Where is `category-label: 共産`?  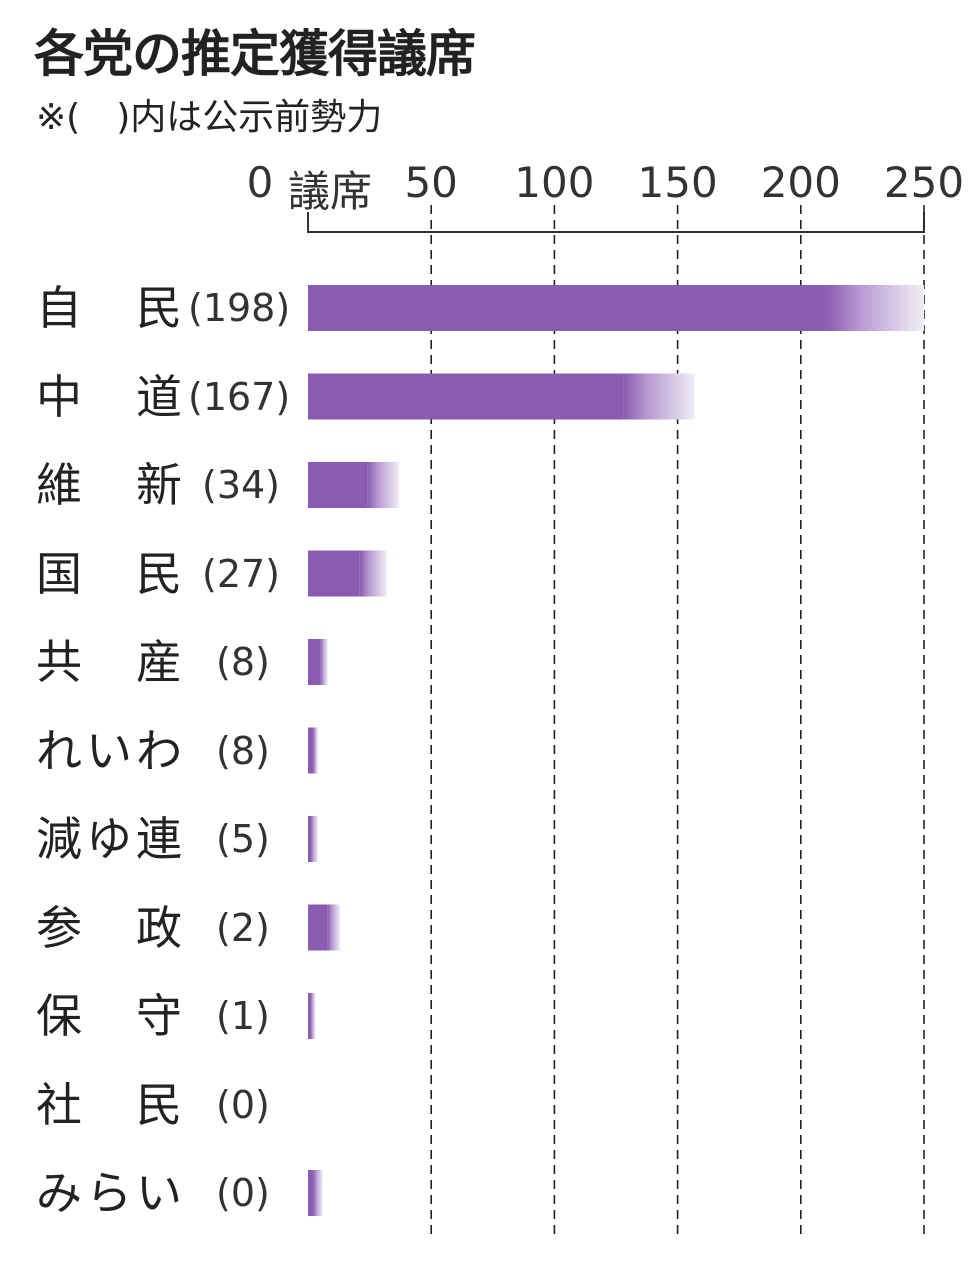
category-label: 共産 is located at coordinates (109, 662).